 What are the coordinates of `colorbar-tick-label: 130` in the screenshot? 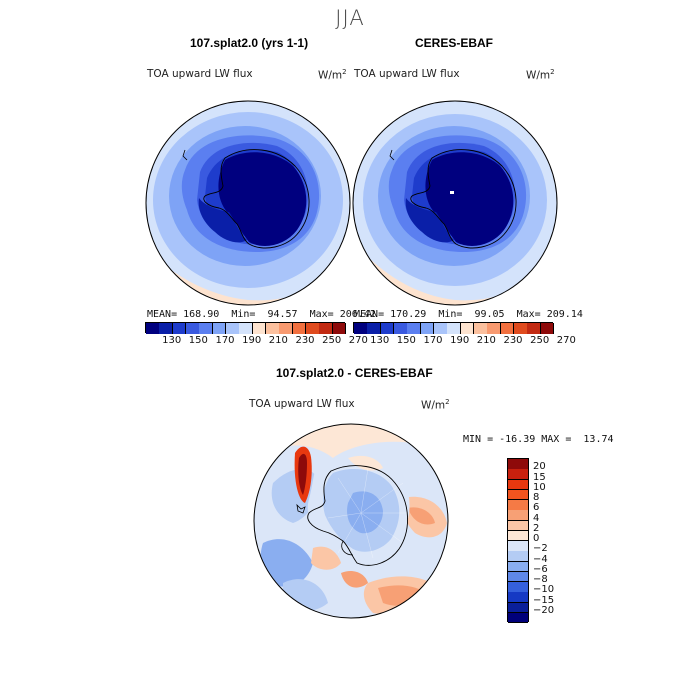 It's located at (380, 340).